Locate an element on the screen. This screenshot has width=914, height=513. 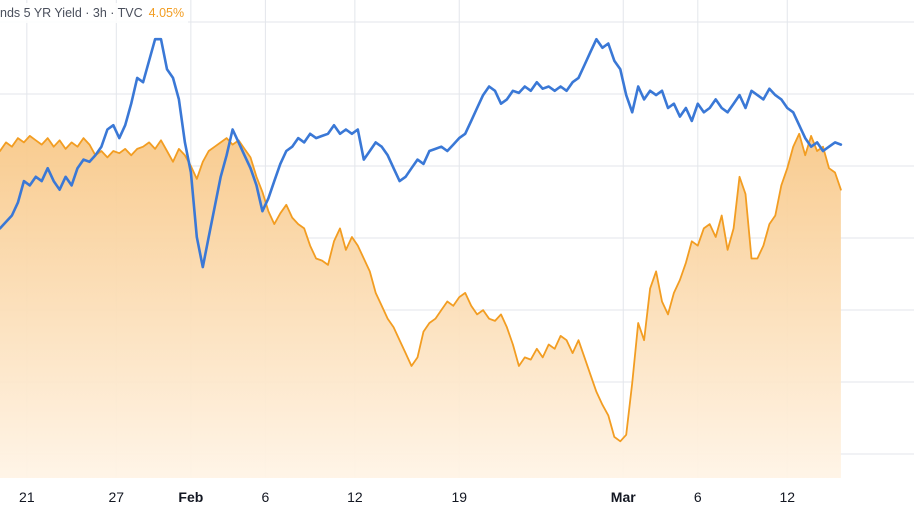
series-legend: nds 5 YR Yield · 3h · TVC 4.05% is located at coordinates (94, 13).